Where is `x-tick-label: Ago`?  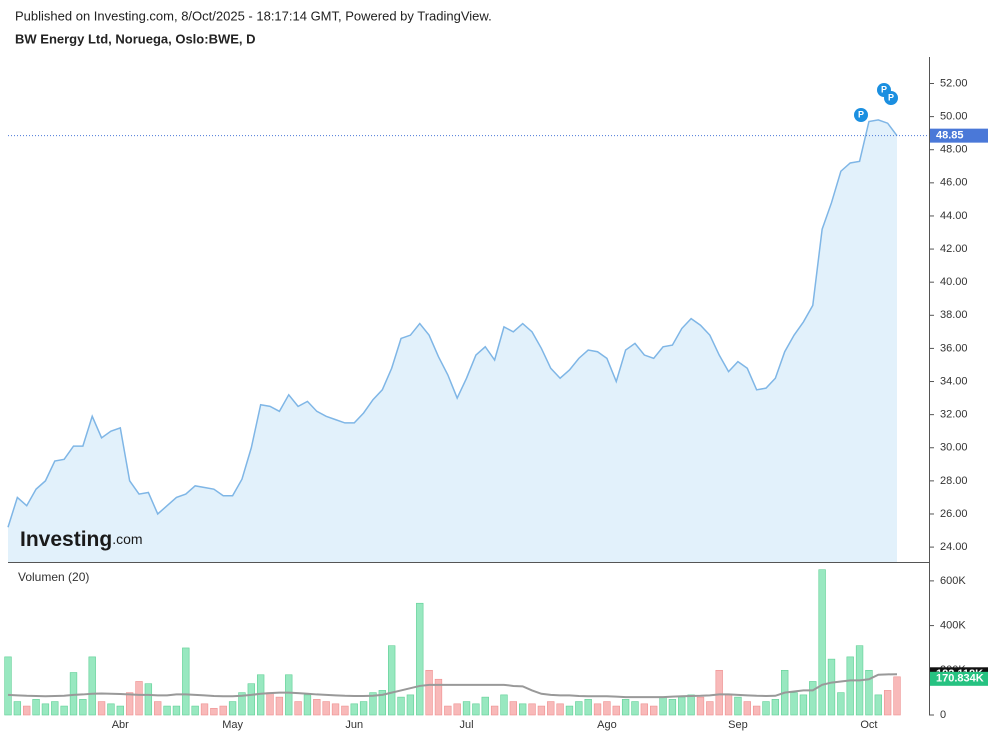 x-tick-label: Ago is located at coordinates (607, 725).